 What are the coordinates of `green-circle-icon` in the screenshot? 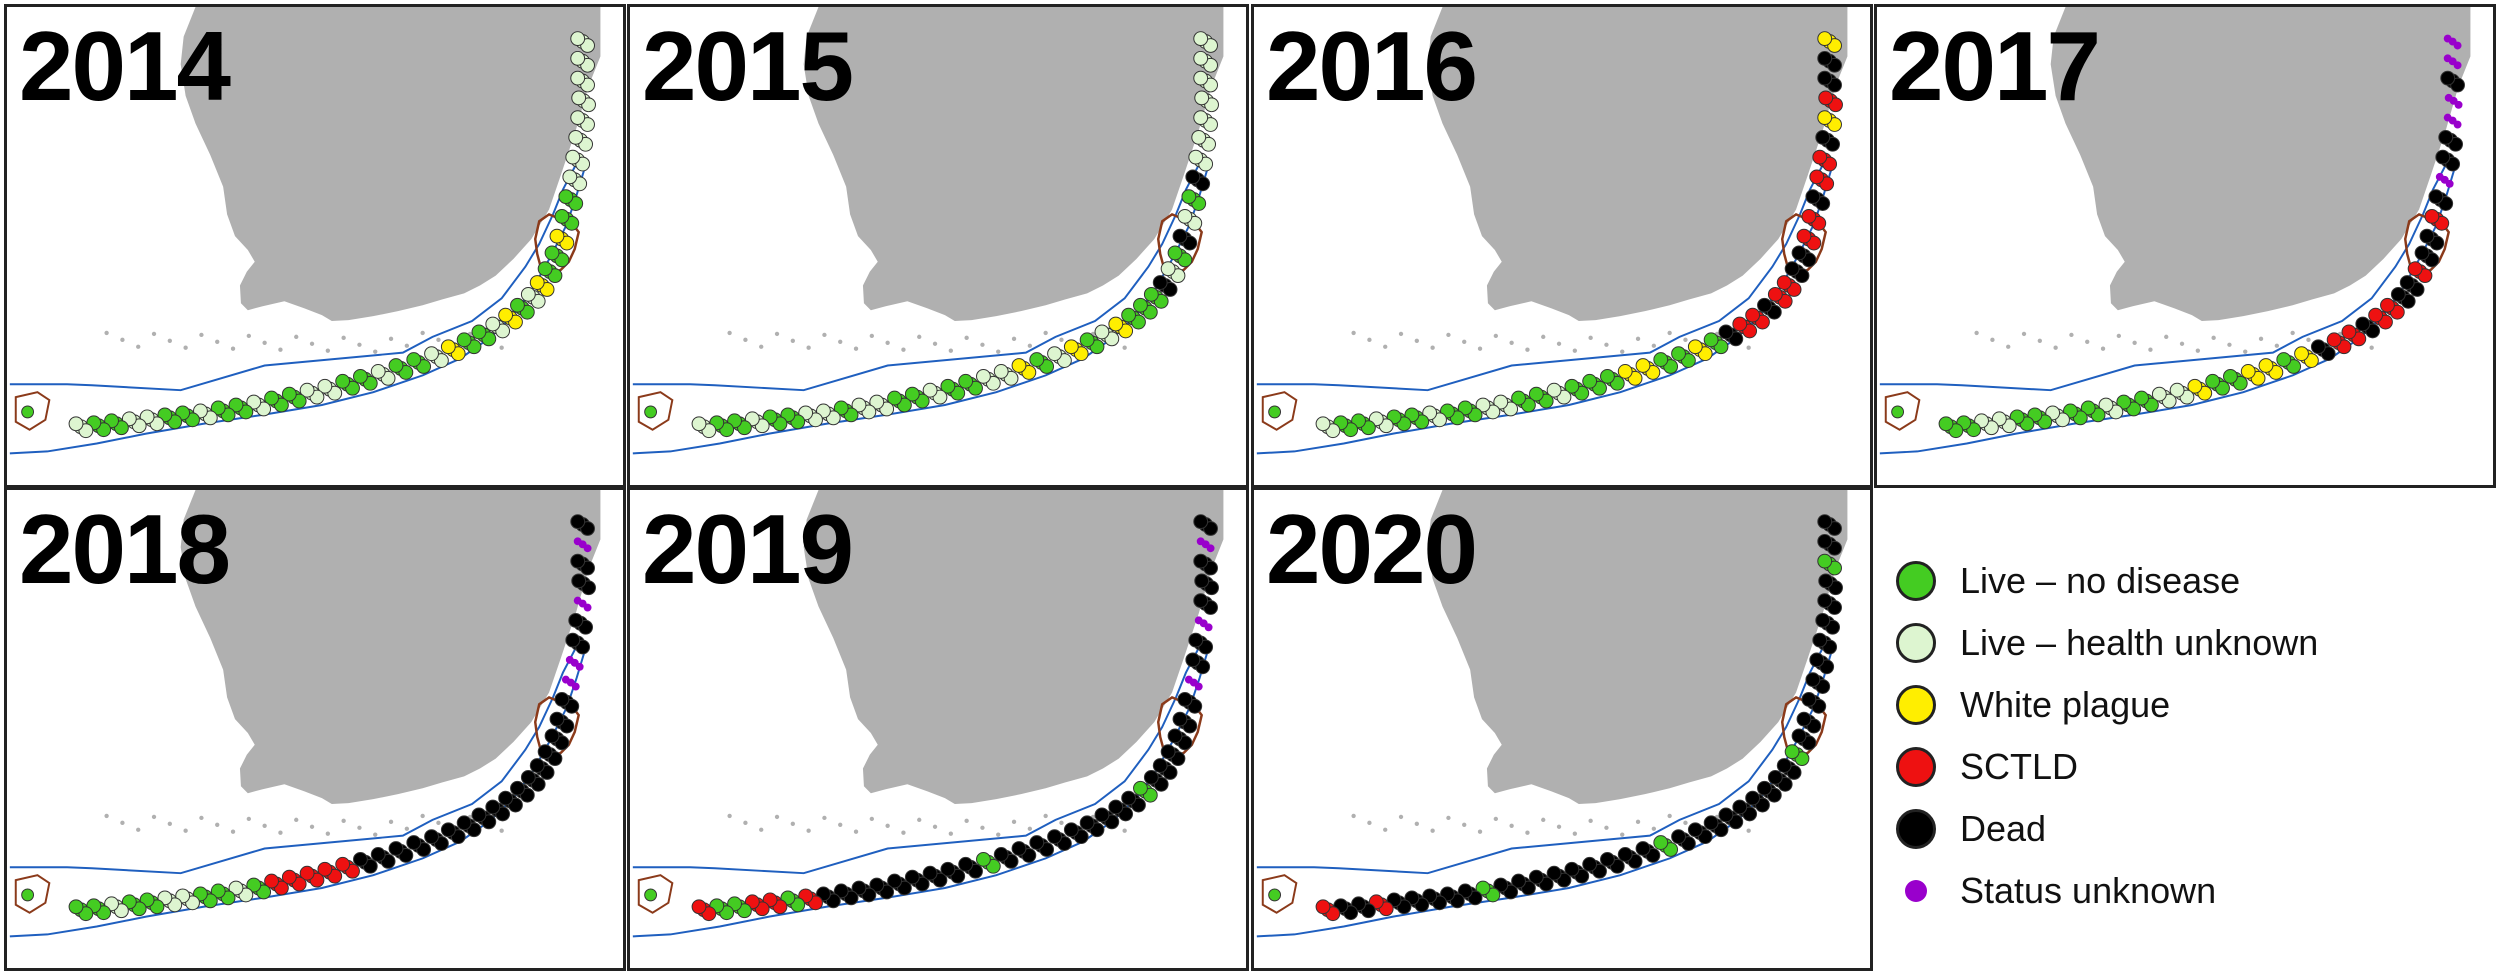 It's located at (1916, 581).